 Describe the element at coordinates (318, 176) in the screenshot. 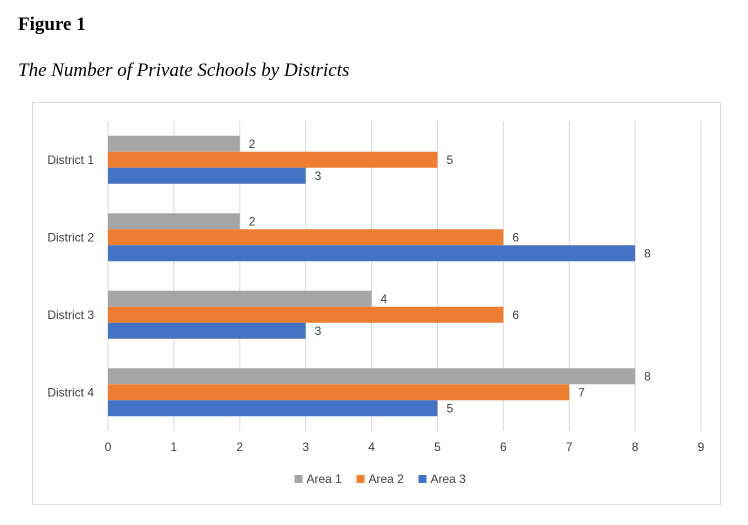

I see `data-label-1-3: 3` at that location.